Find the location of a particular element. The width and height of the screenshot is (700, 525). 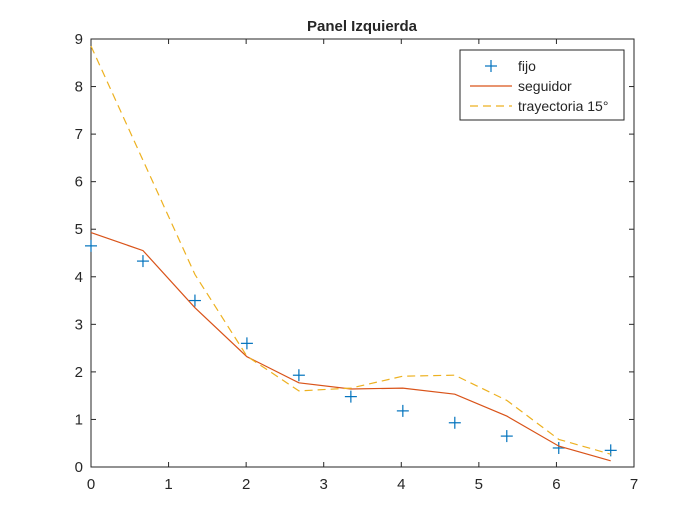

y-tick-label: 1 is located at coordinates (79, 419).